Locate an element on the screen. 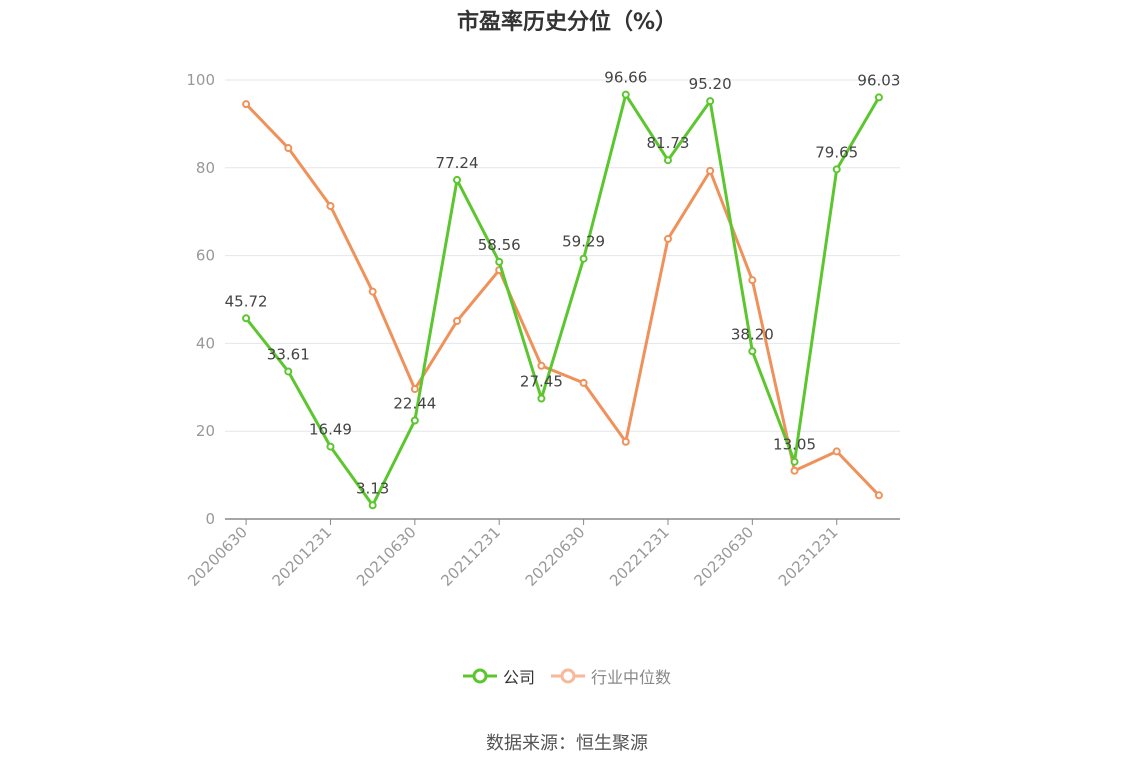 The height and width of the screenshot is (766, 1134). legend-company-label: 公司 is located at coordinates (518, 677).